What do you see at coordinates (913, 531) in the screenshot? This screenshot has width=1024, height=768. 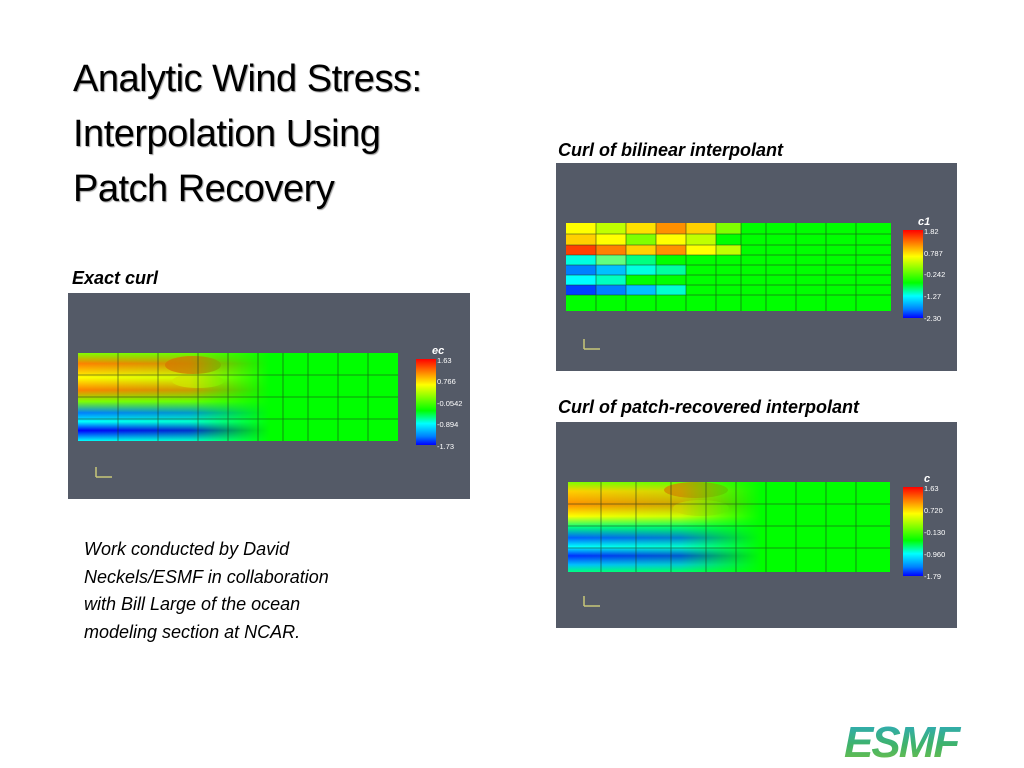 I see `patch-legend-bar` at bounding box center [913, 531].